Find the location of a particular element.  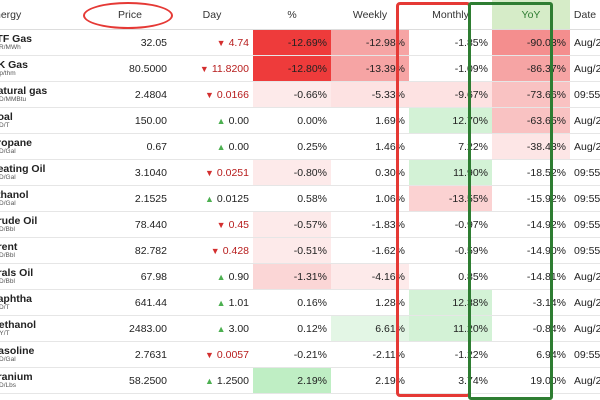

commodity-name: Coal is located at coordinates (6, 116).